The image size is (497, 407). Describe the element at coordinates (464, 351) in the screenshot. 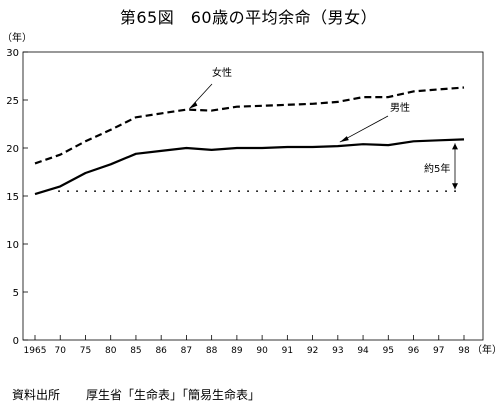

I see `x-tick-label: 98` at that location.